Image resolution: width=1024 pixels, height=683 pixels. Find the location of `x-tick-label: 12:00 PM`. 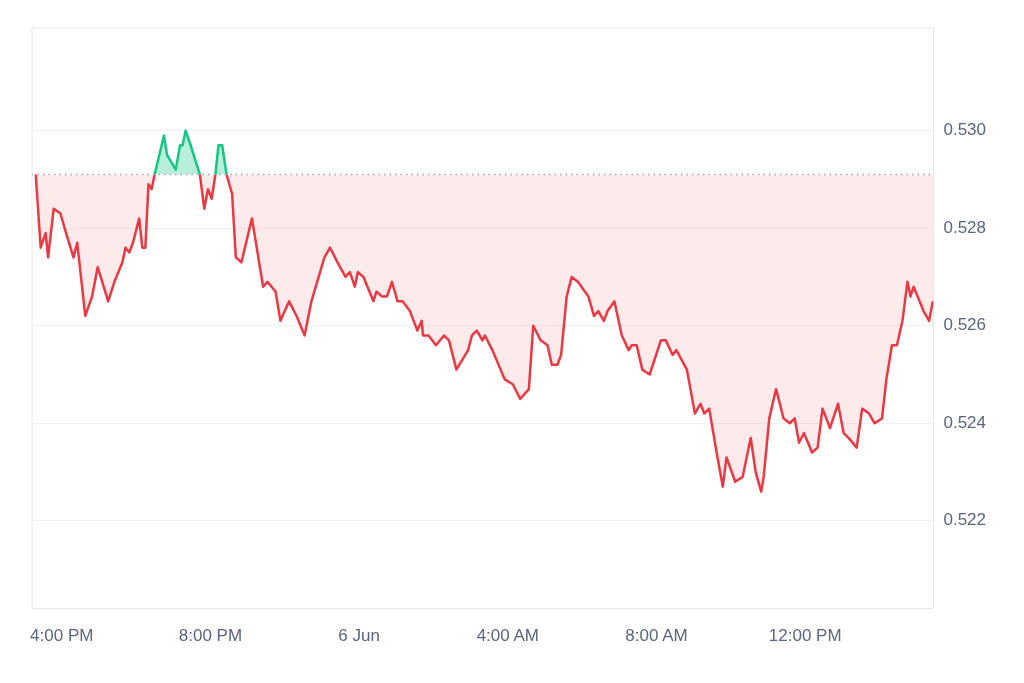

x-tick-label: 12:00 PM is located at coordinates (805, 636).